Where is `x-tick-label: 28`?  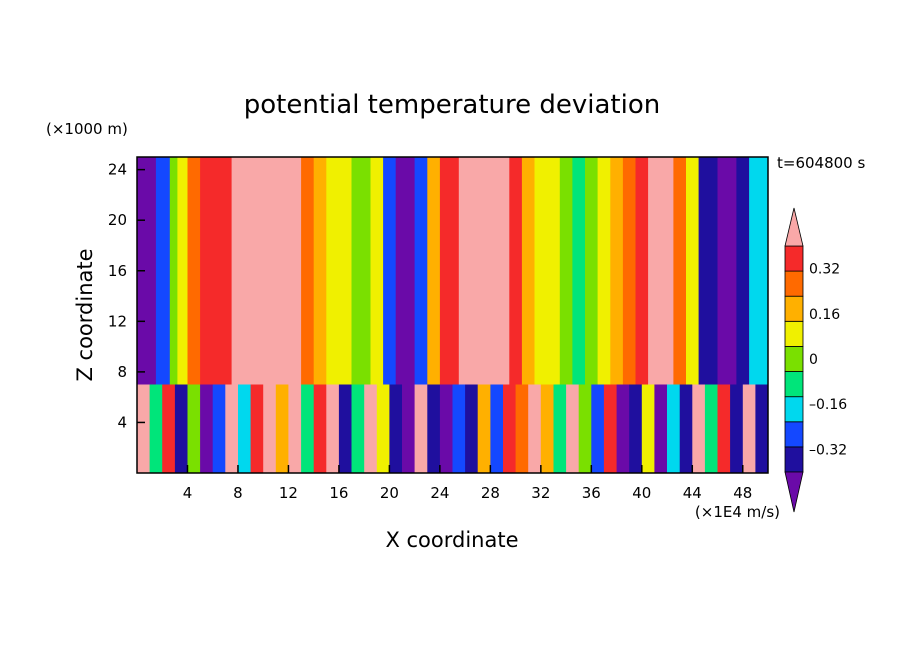 x-tick-label: 28 is located at coordinates (490, 493).